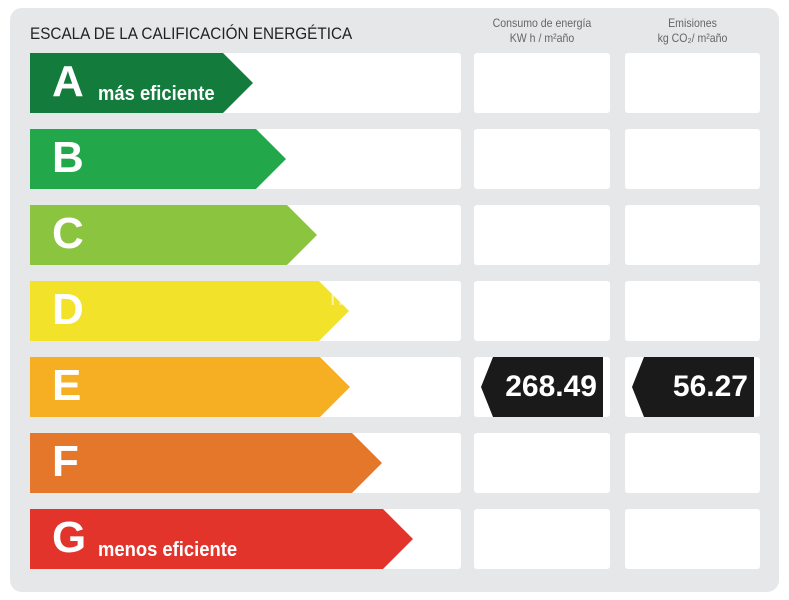  I want to click on energy-class-row-a: A más eficiente, so click(394, 83).